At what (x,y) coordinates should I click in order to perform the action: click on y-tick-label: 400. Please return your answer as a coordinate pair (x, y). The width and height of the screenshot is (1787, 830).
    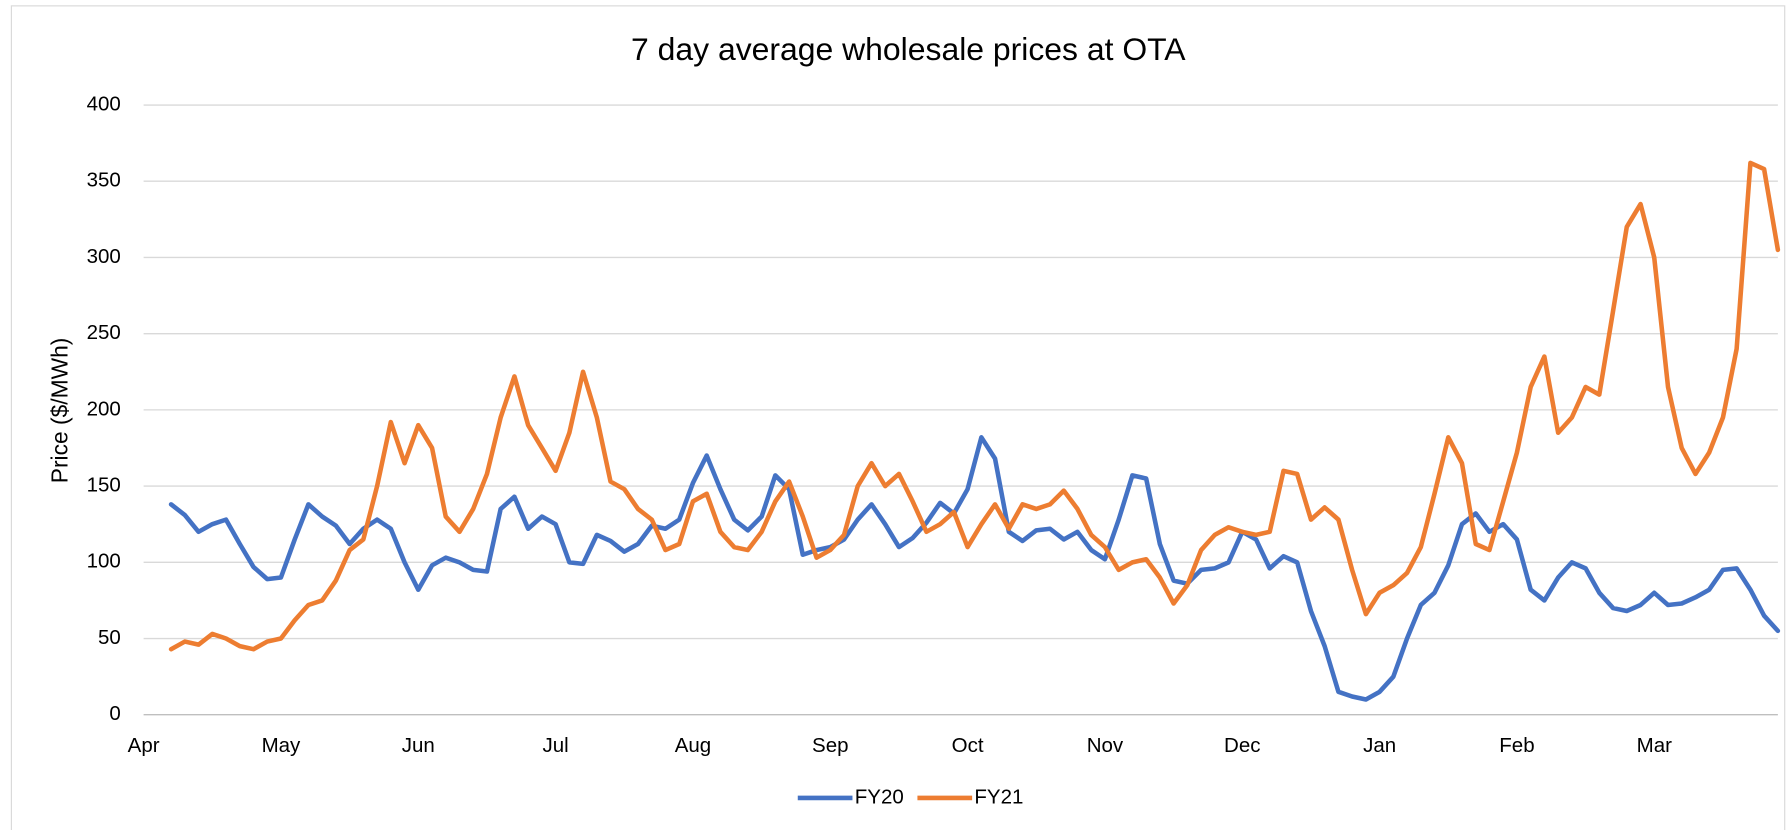
    Looking at the image, I should click on (104, 103).